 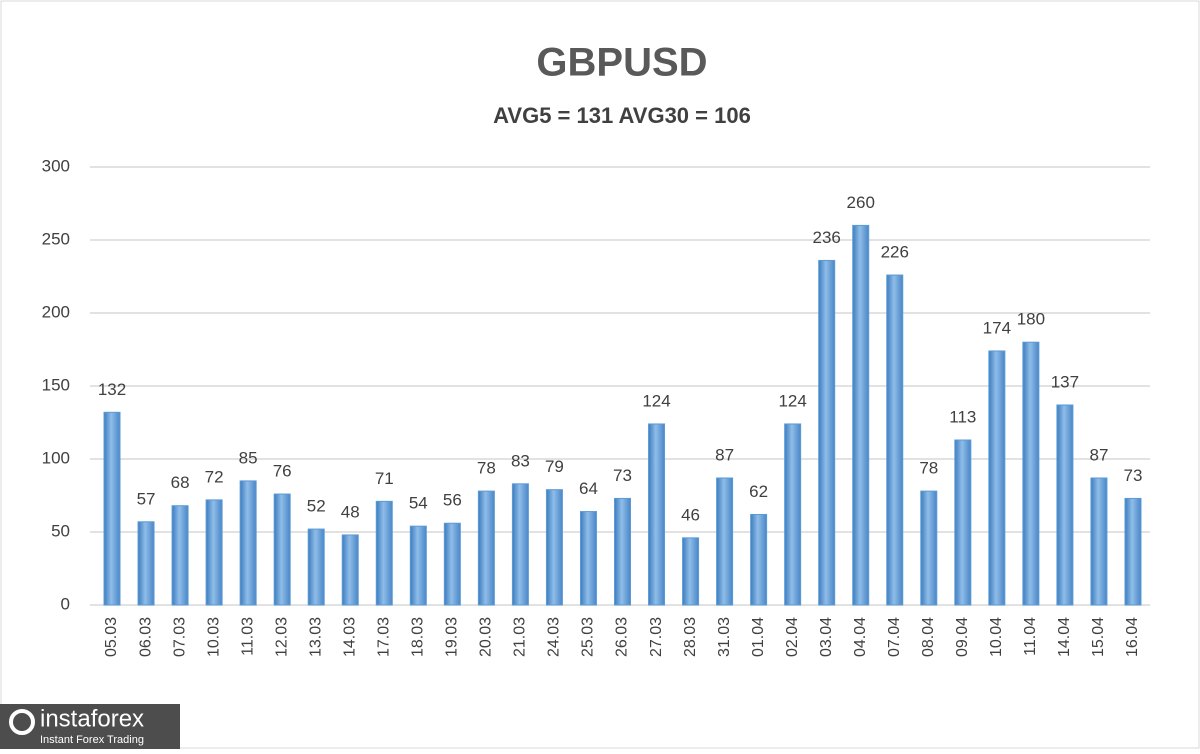 I want to click on x-tick-label: 11.04, so click(x=1030, y=636).